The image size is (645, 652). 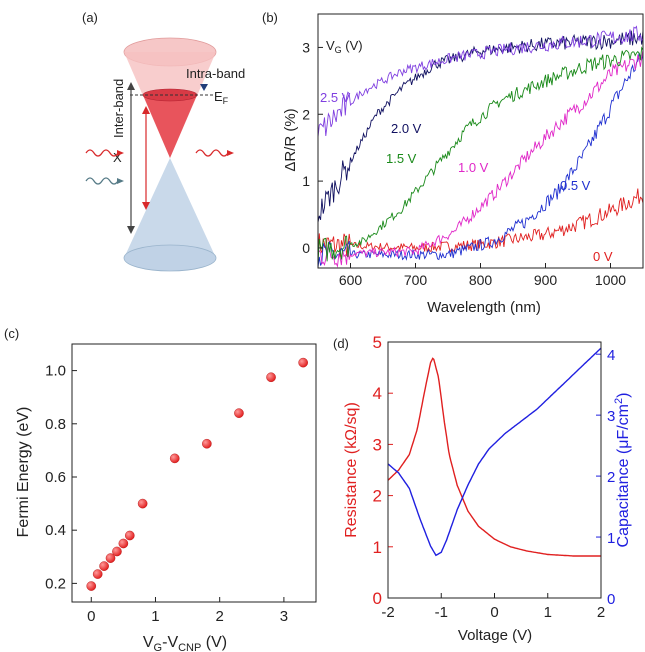 What do you see at coordinates (170, 258) in the screenshot?
I see `lower-cone-bottom` at bounding box center [170, 258].